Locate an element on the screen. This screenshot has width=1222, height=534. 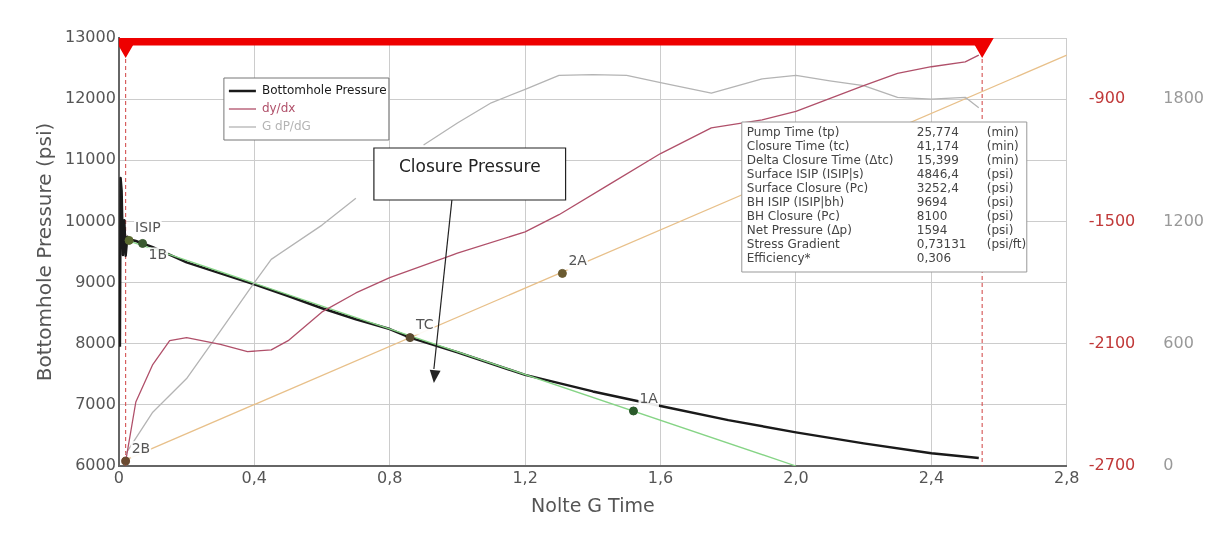
annotation: (psi/ft) is located at coordinates (1006, 244).